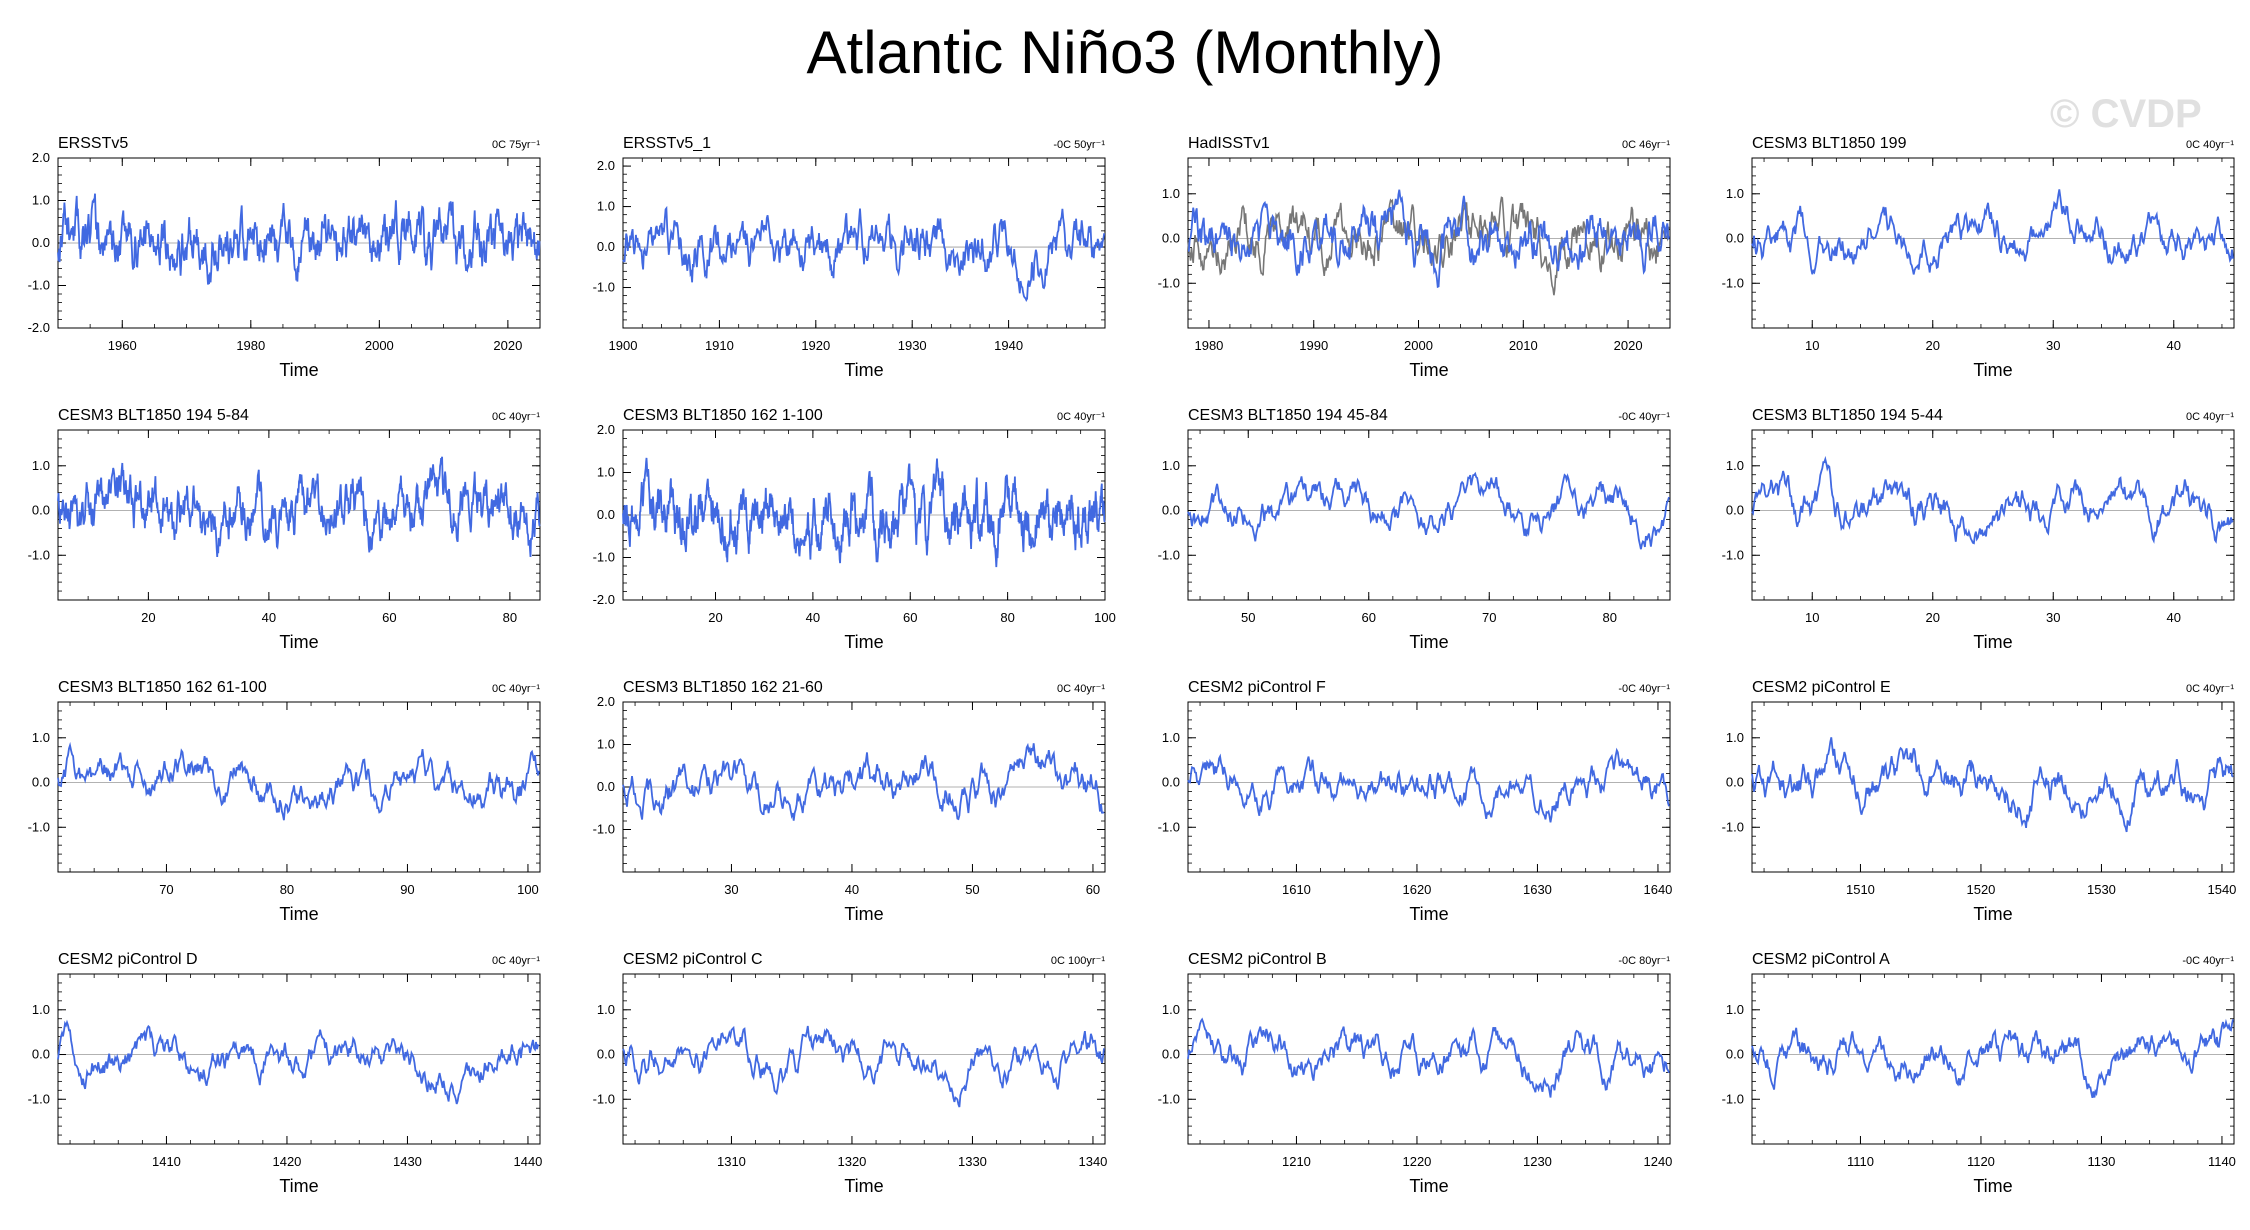 This screenshot has height=1230, width=2250. What do you see at coordinates (1537, 1161) in the screenshot?
I see `x-tick-label: 1230` at bounding box center [1537, 1161].